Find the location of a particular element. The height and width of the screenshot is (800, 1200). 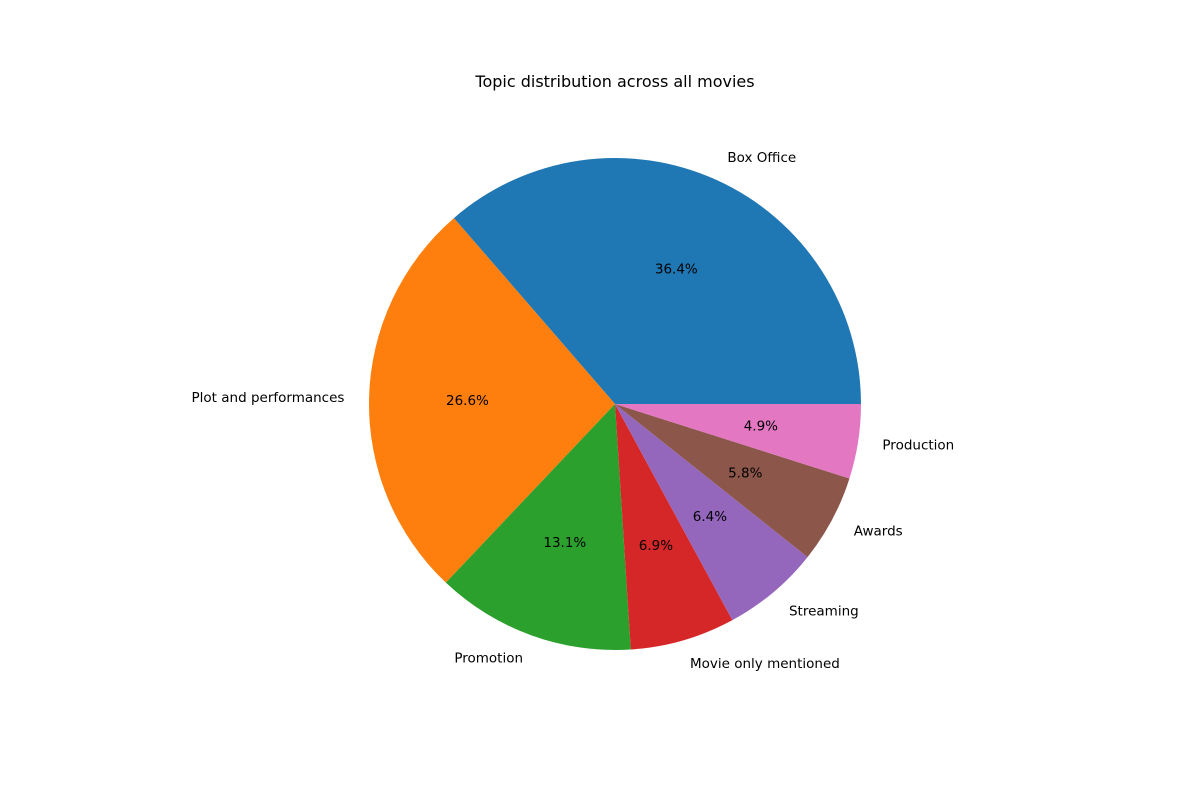

pie-percent-label: 13.1% is located at coordinates (564, 543).